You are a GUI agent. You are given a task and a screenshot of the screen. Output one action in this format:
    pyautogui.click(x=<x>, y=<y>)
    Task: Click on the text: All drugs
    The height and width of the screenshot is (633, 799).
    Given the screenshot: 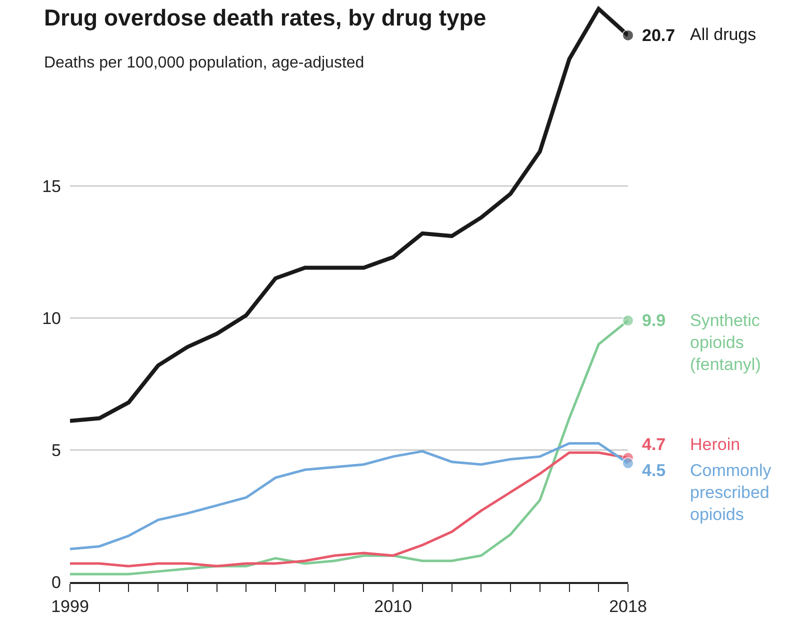 What is the action you would take?
    pyautogui.click(x=723, y=34)
    